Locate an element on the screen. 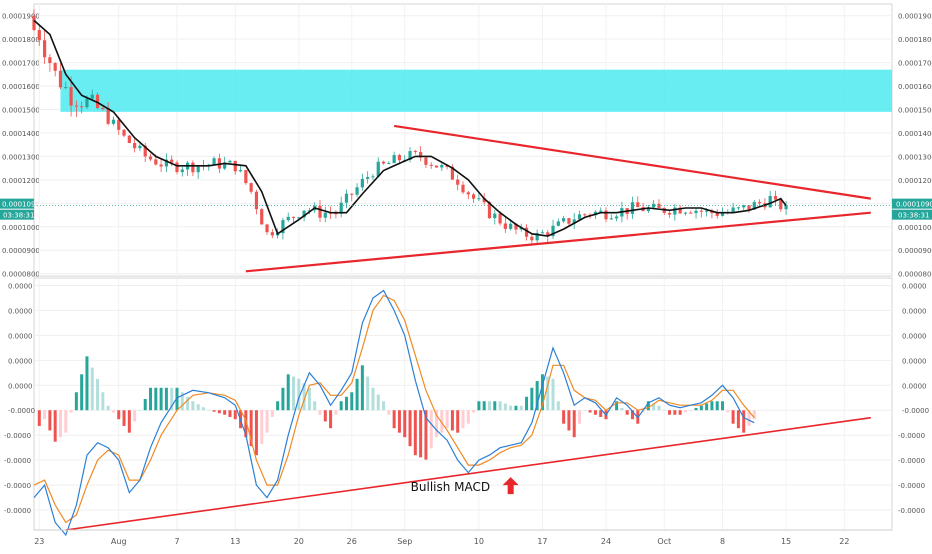 This screenshot has width=932, height=554. x-tick-label: 13 is located at coordinates (235, 541).